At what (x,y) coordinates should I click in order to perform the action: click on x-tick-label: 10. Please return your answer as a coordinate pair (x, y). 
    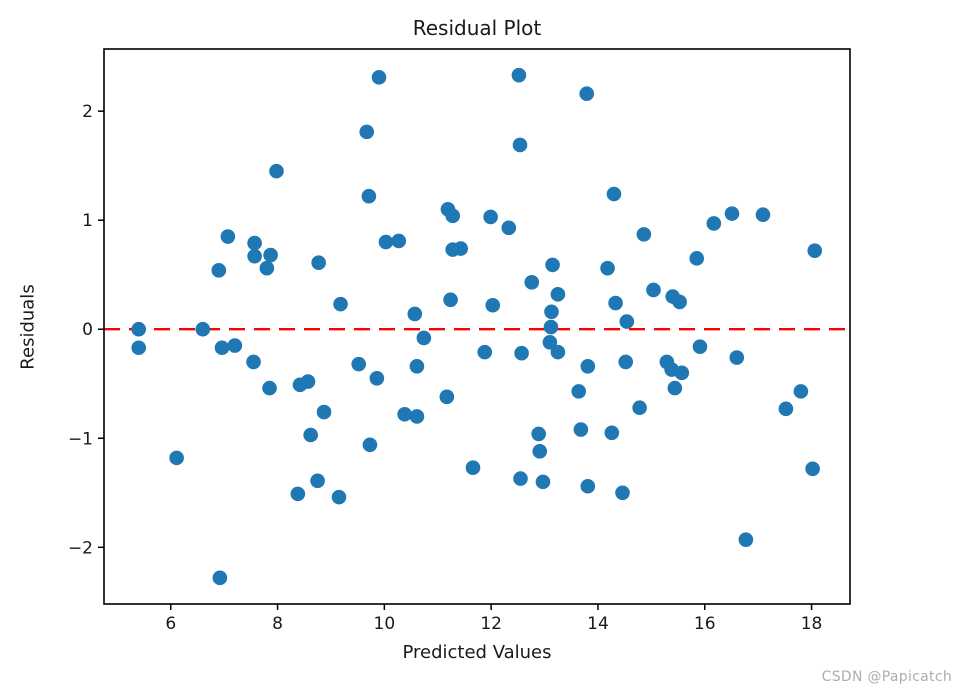
    Looking at the image, I should click on (385, 624).